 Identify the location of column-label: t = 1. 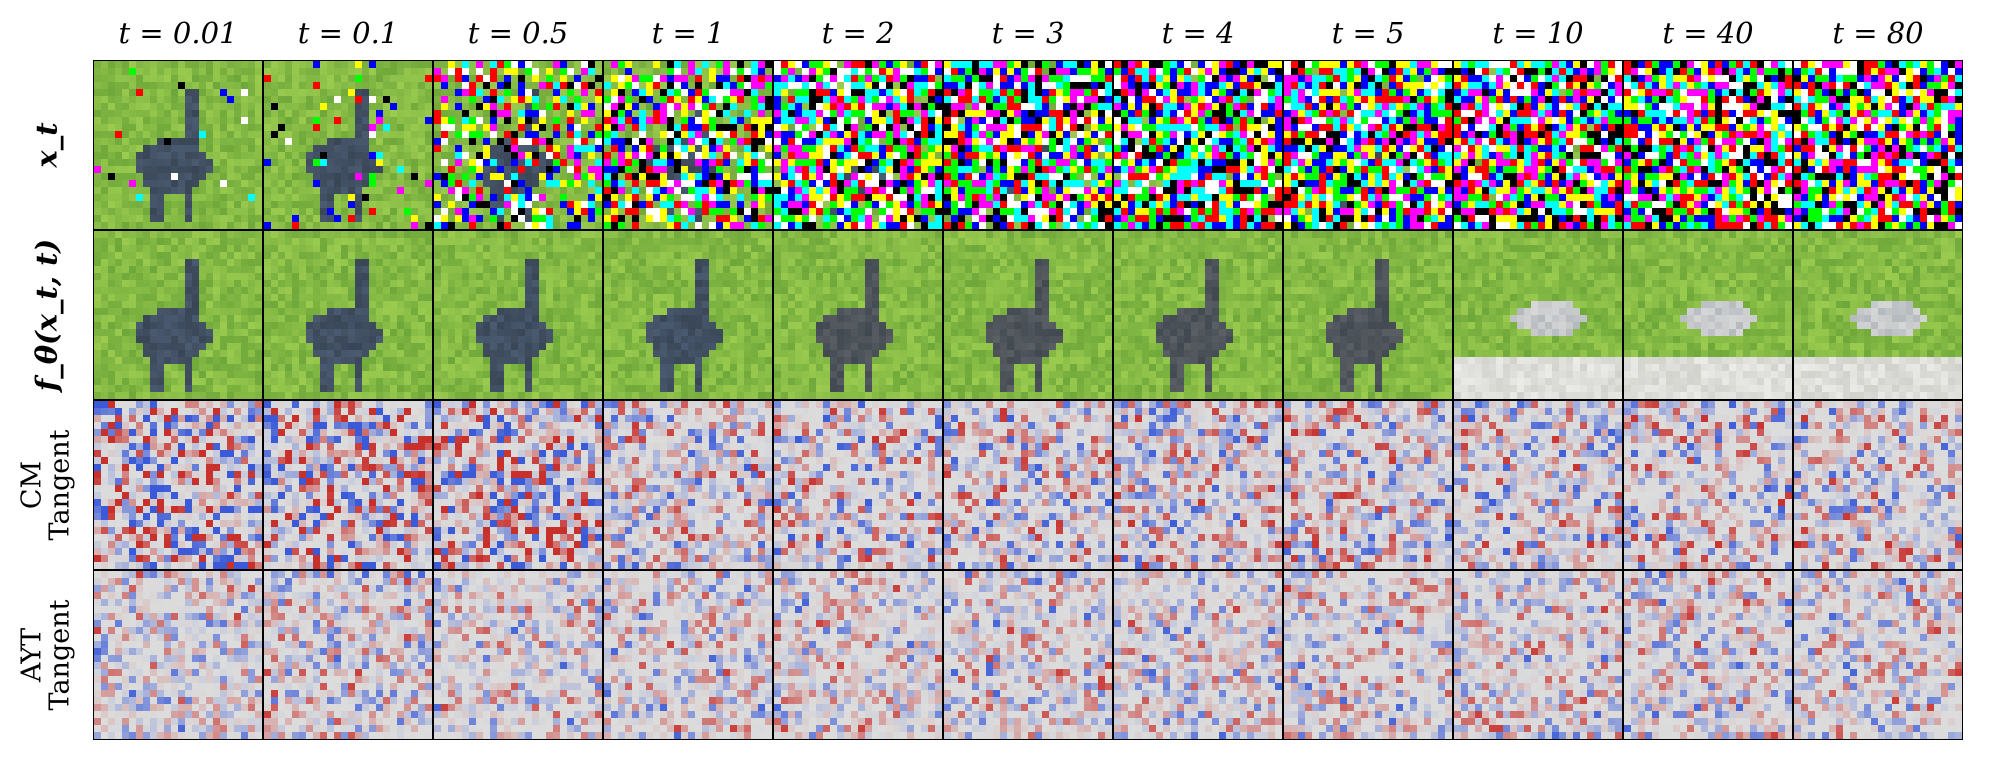
(688, 33).